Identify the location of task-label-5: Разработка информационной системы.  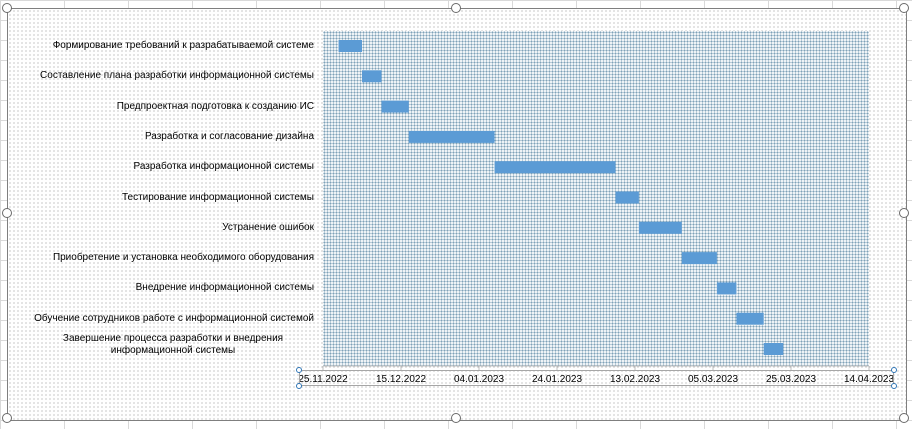
(224, 167).